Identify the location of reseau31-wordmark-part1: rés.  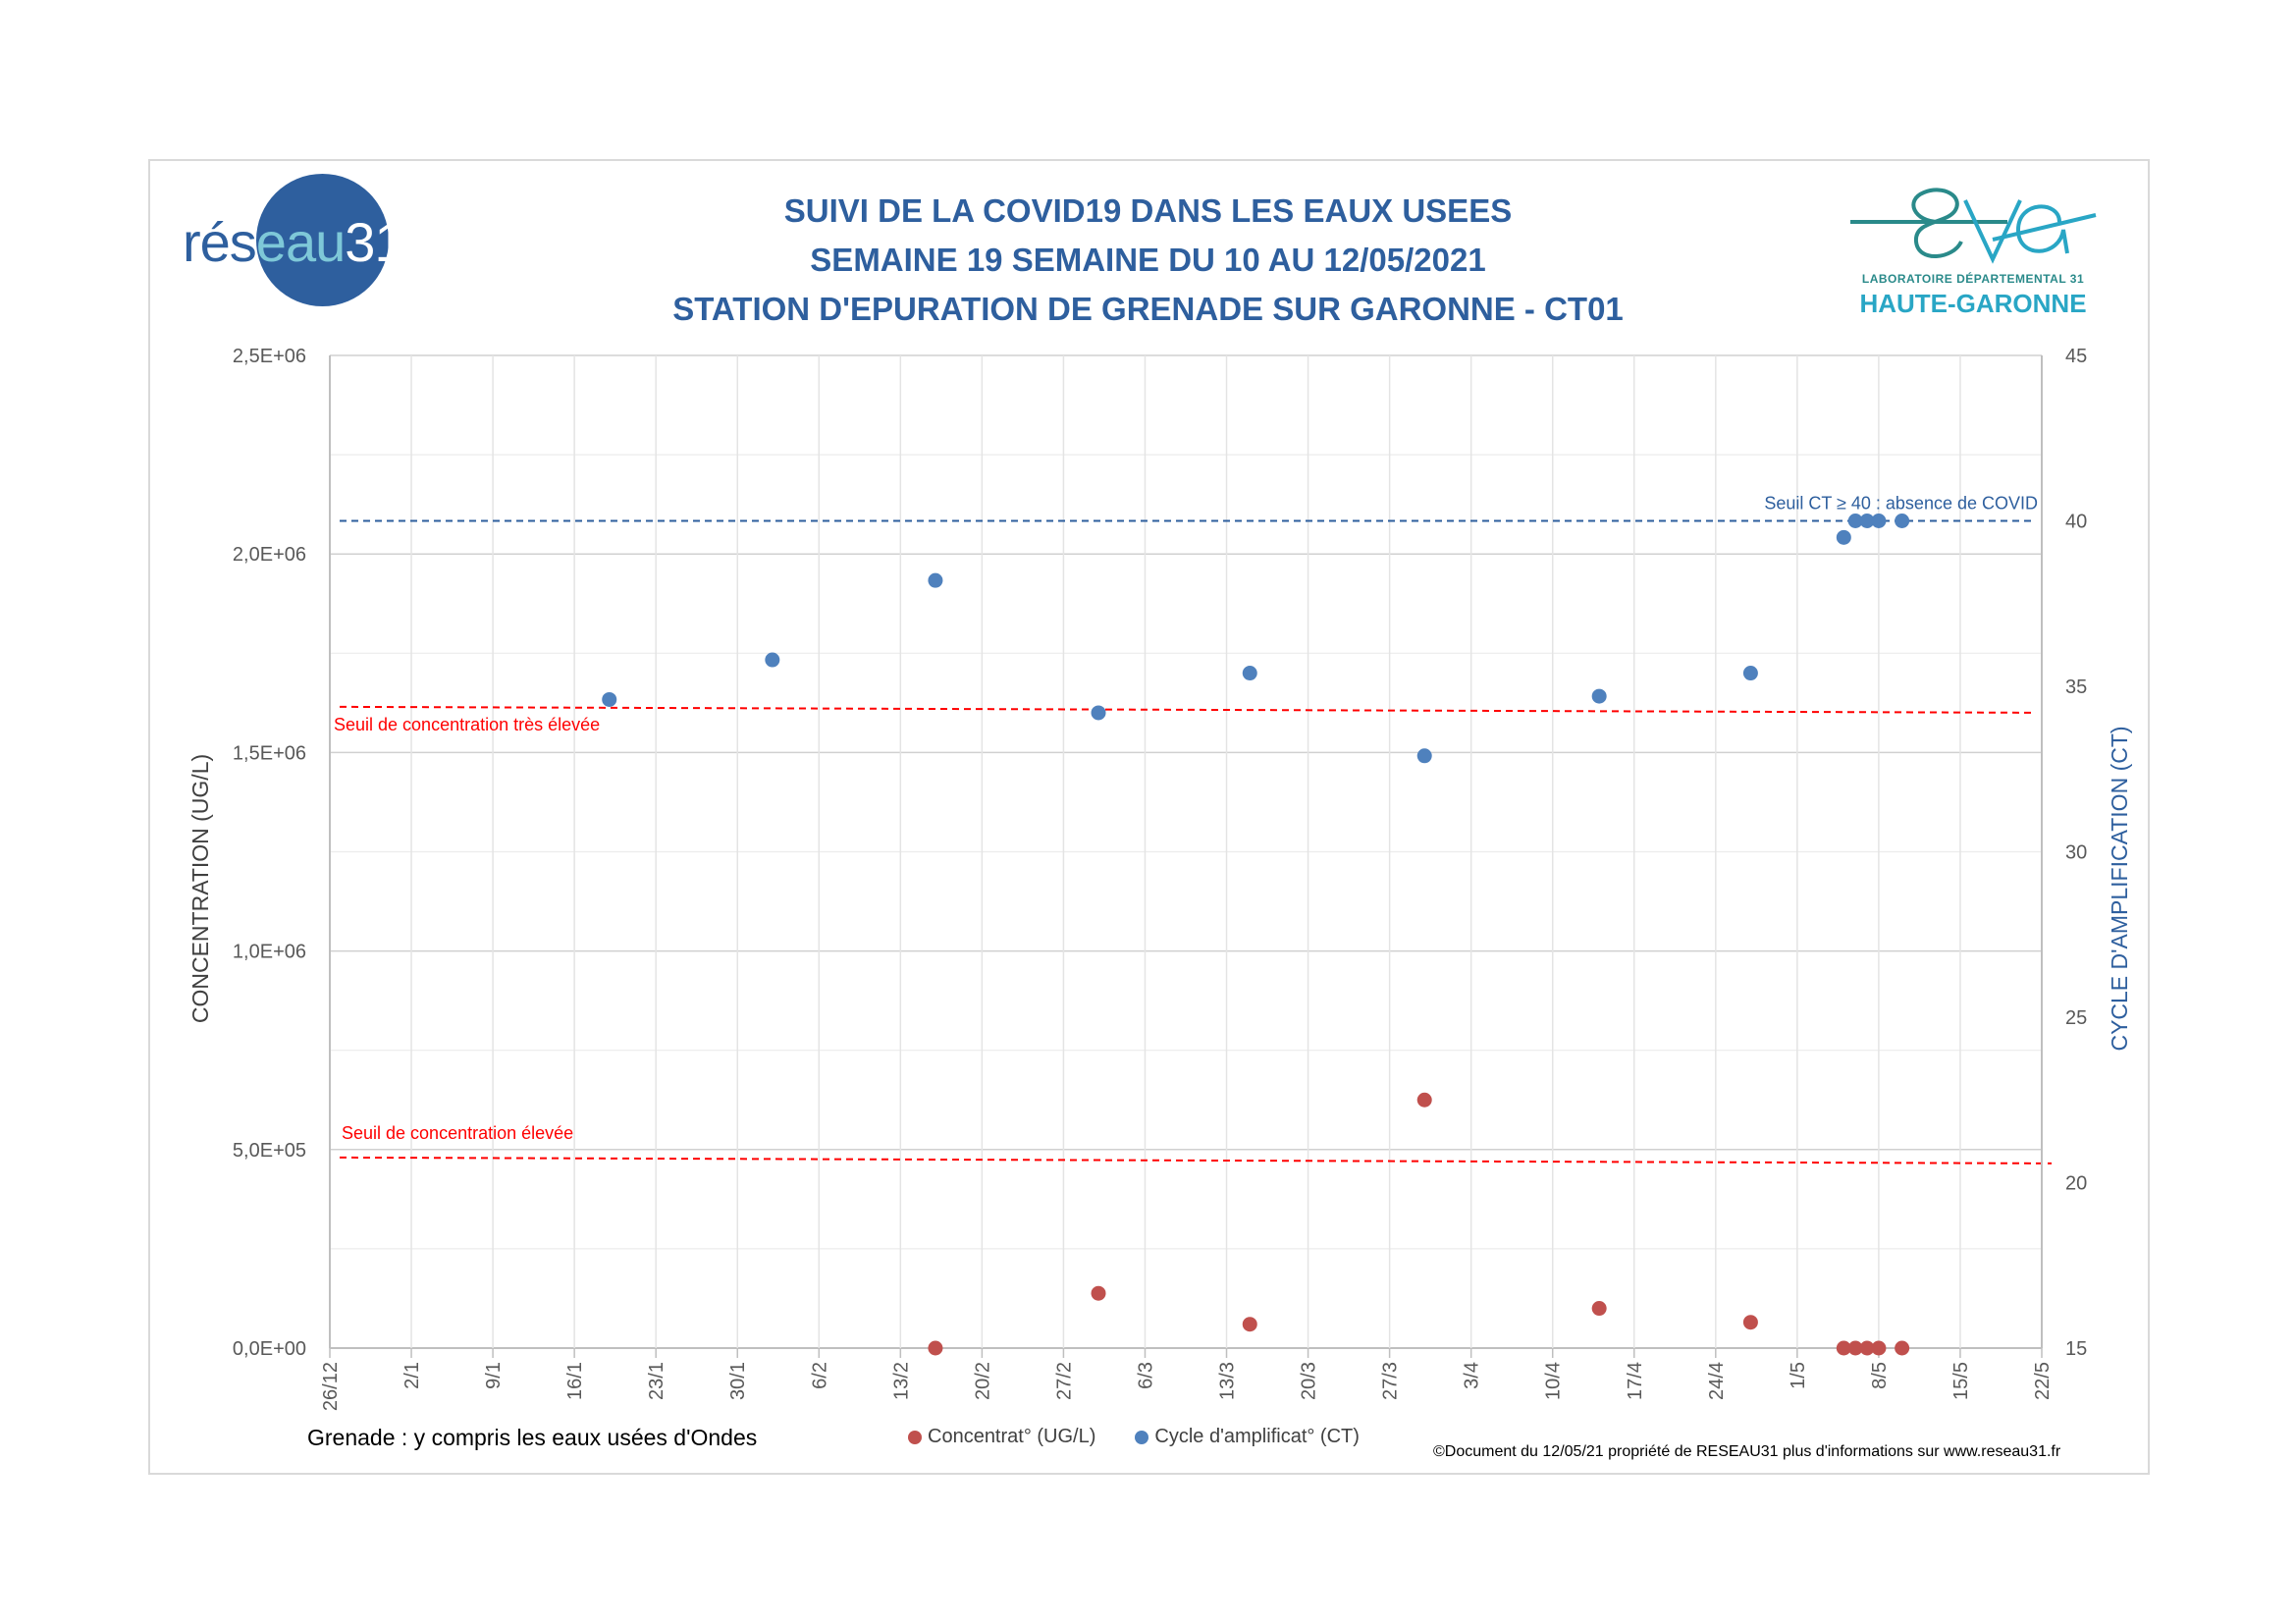
(220, 242).